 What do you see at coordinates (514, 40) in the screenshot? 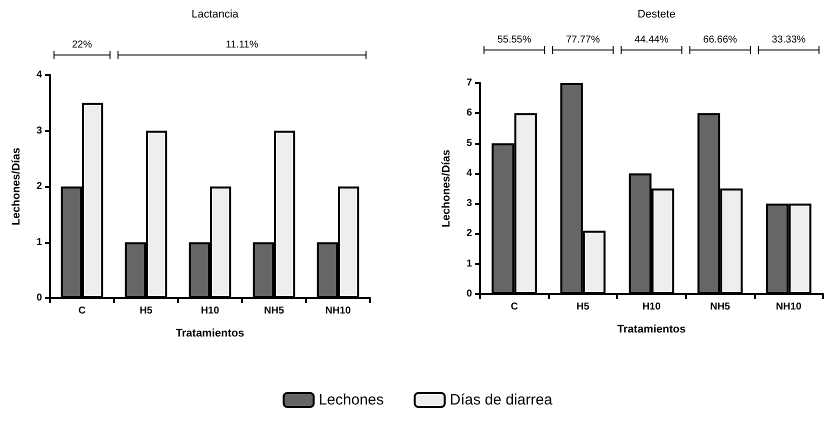
I see `text: 55.55%` at bounding box center [514, 40].